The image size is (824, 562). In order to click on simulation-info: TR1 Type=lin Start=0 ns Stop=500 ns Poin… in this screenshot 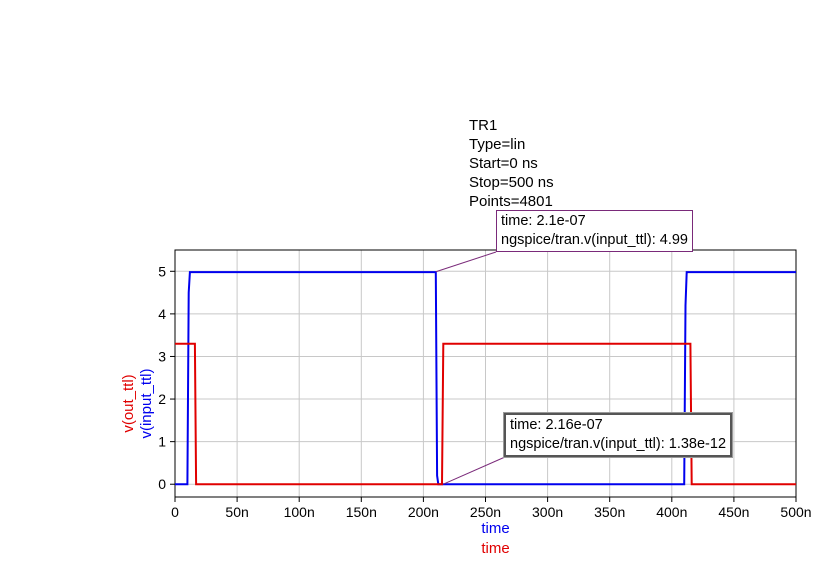, I will do `click(511, 163)`.